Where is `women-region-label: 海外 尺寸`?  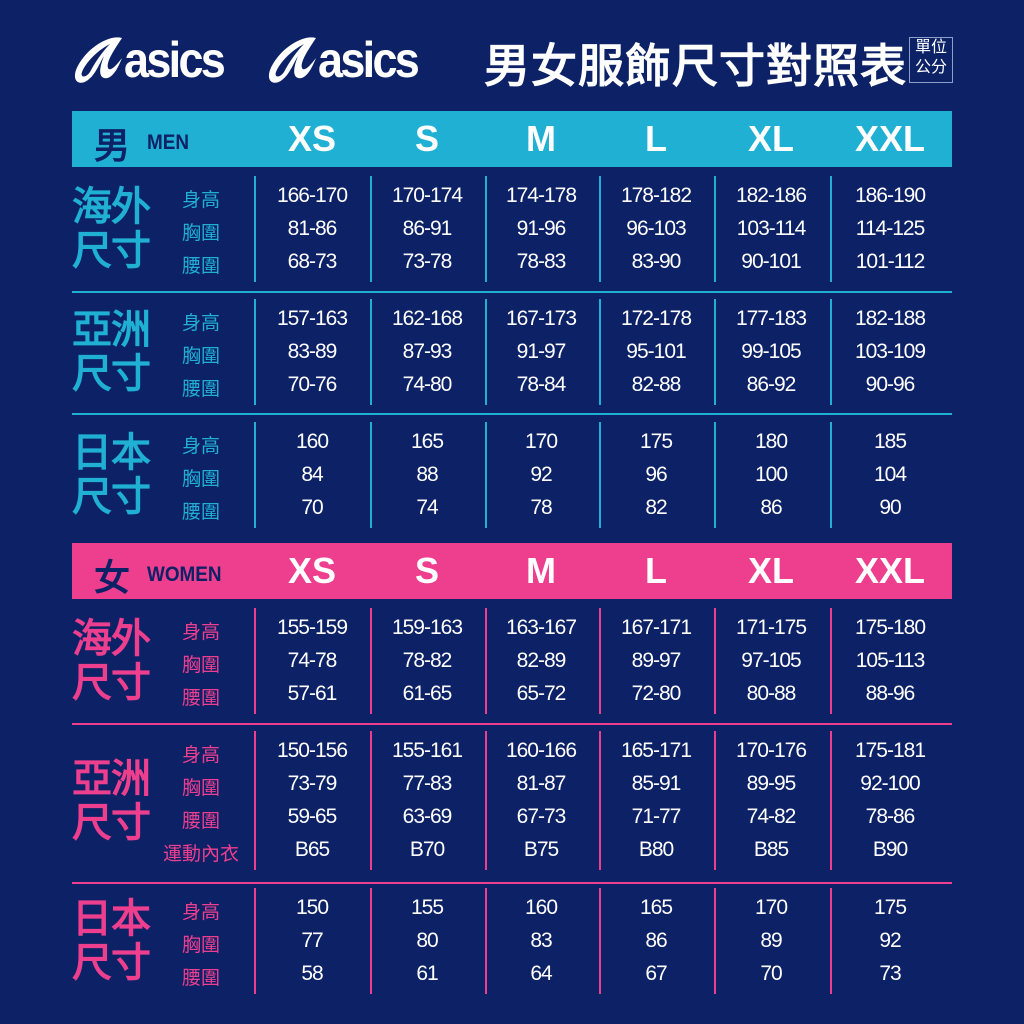 women-region-label: 海外 尺寸 is located at coordinates (111, 661).